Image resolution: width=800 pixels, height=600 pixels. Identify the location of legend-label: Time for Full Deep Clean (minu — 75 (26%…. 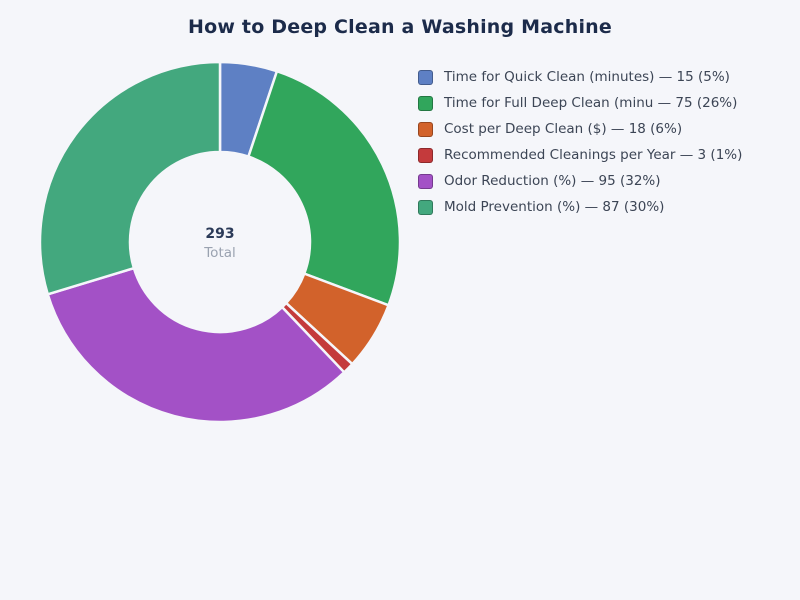
(591, 103).